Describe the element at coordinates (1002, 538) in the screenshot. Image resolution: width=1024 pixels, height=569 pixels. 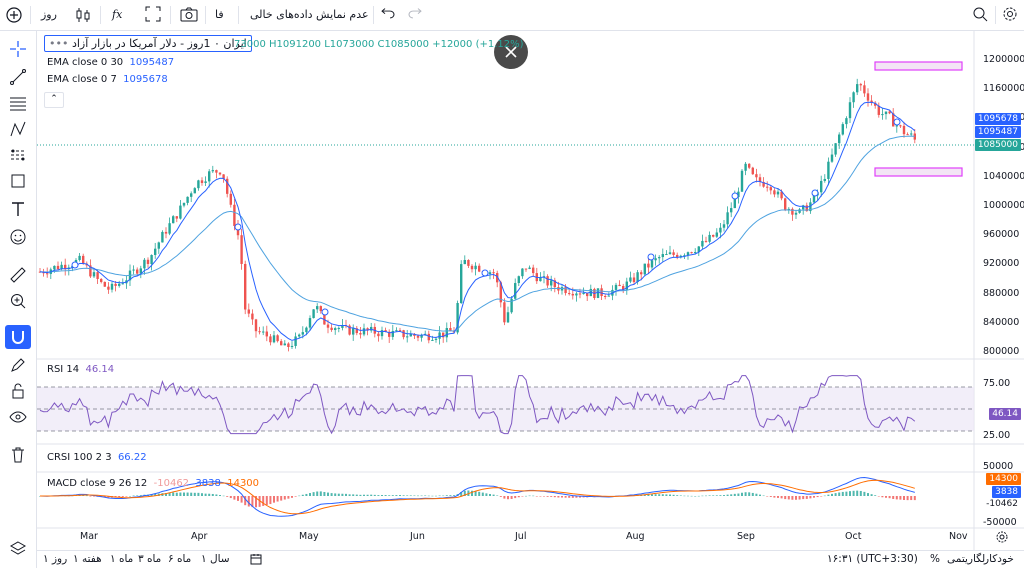
I see `axis-settings-button` at that location.